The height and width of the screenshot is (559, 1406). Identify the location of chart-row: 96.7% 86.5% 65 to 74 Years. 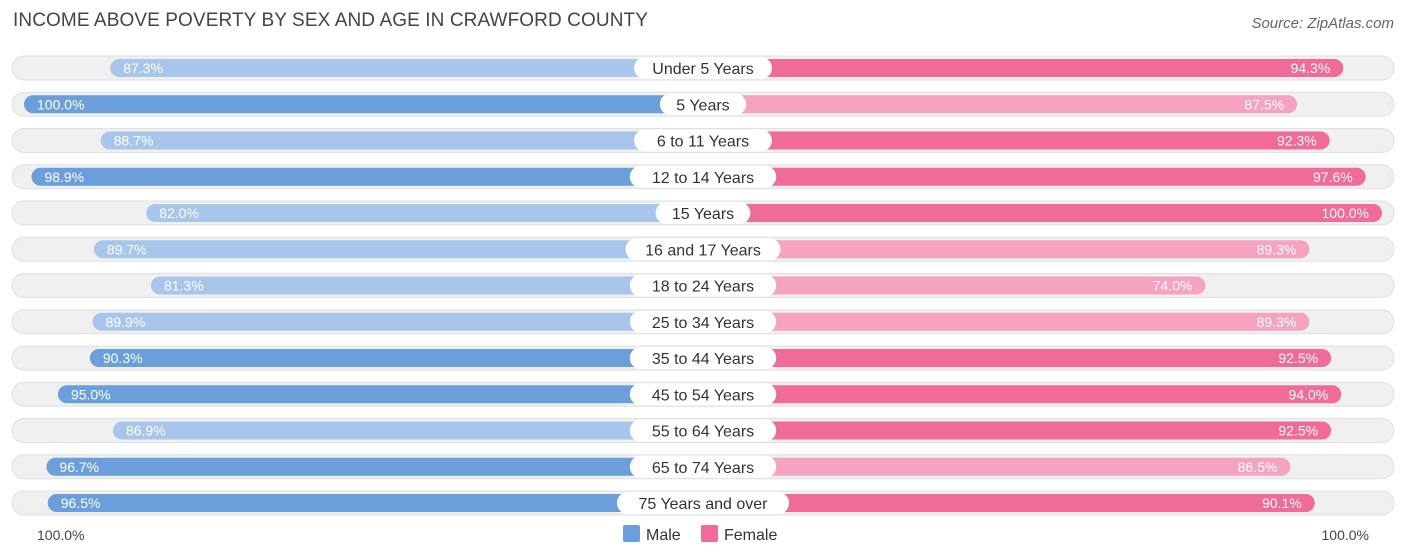
(703, 467).